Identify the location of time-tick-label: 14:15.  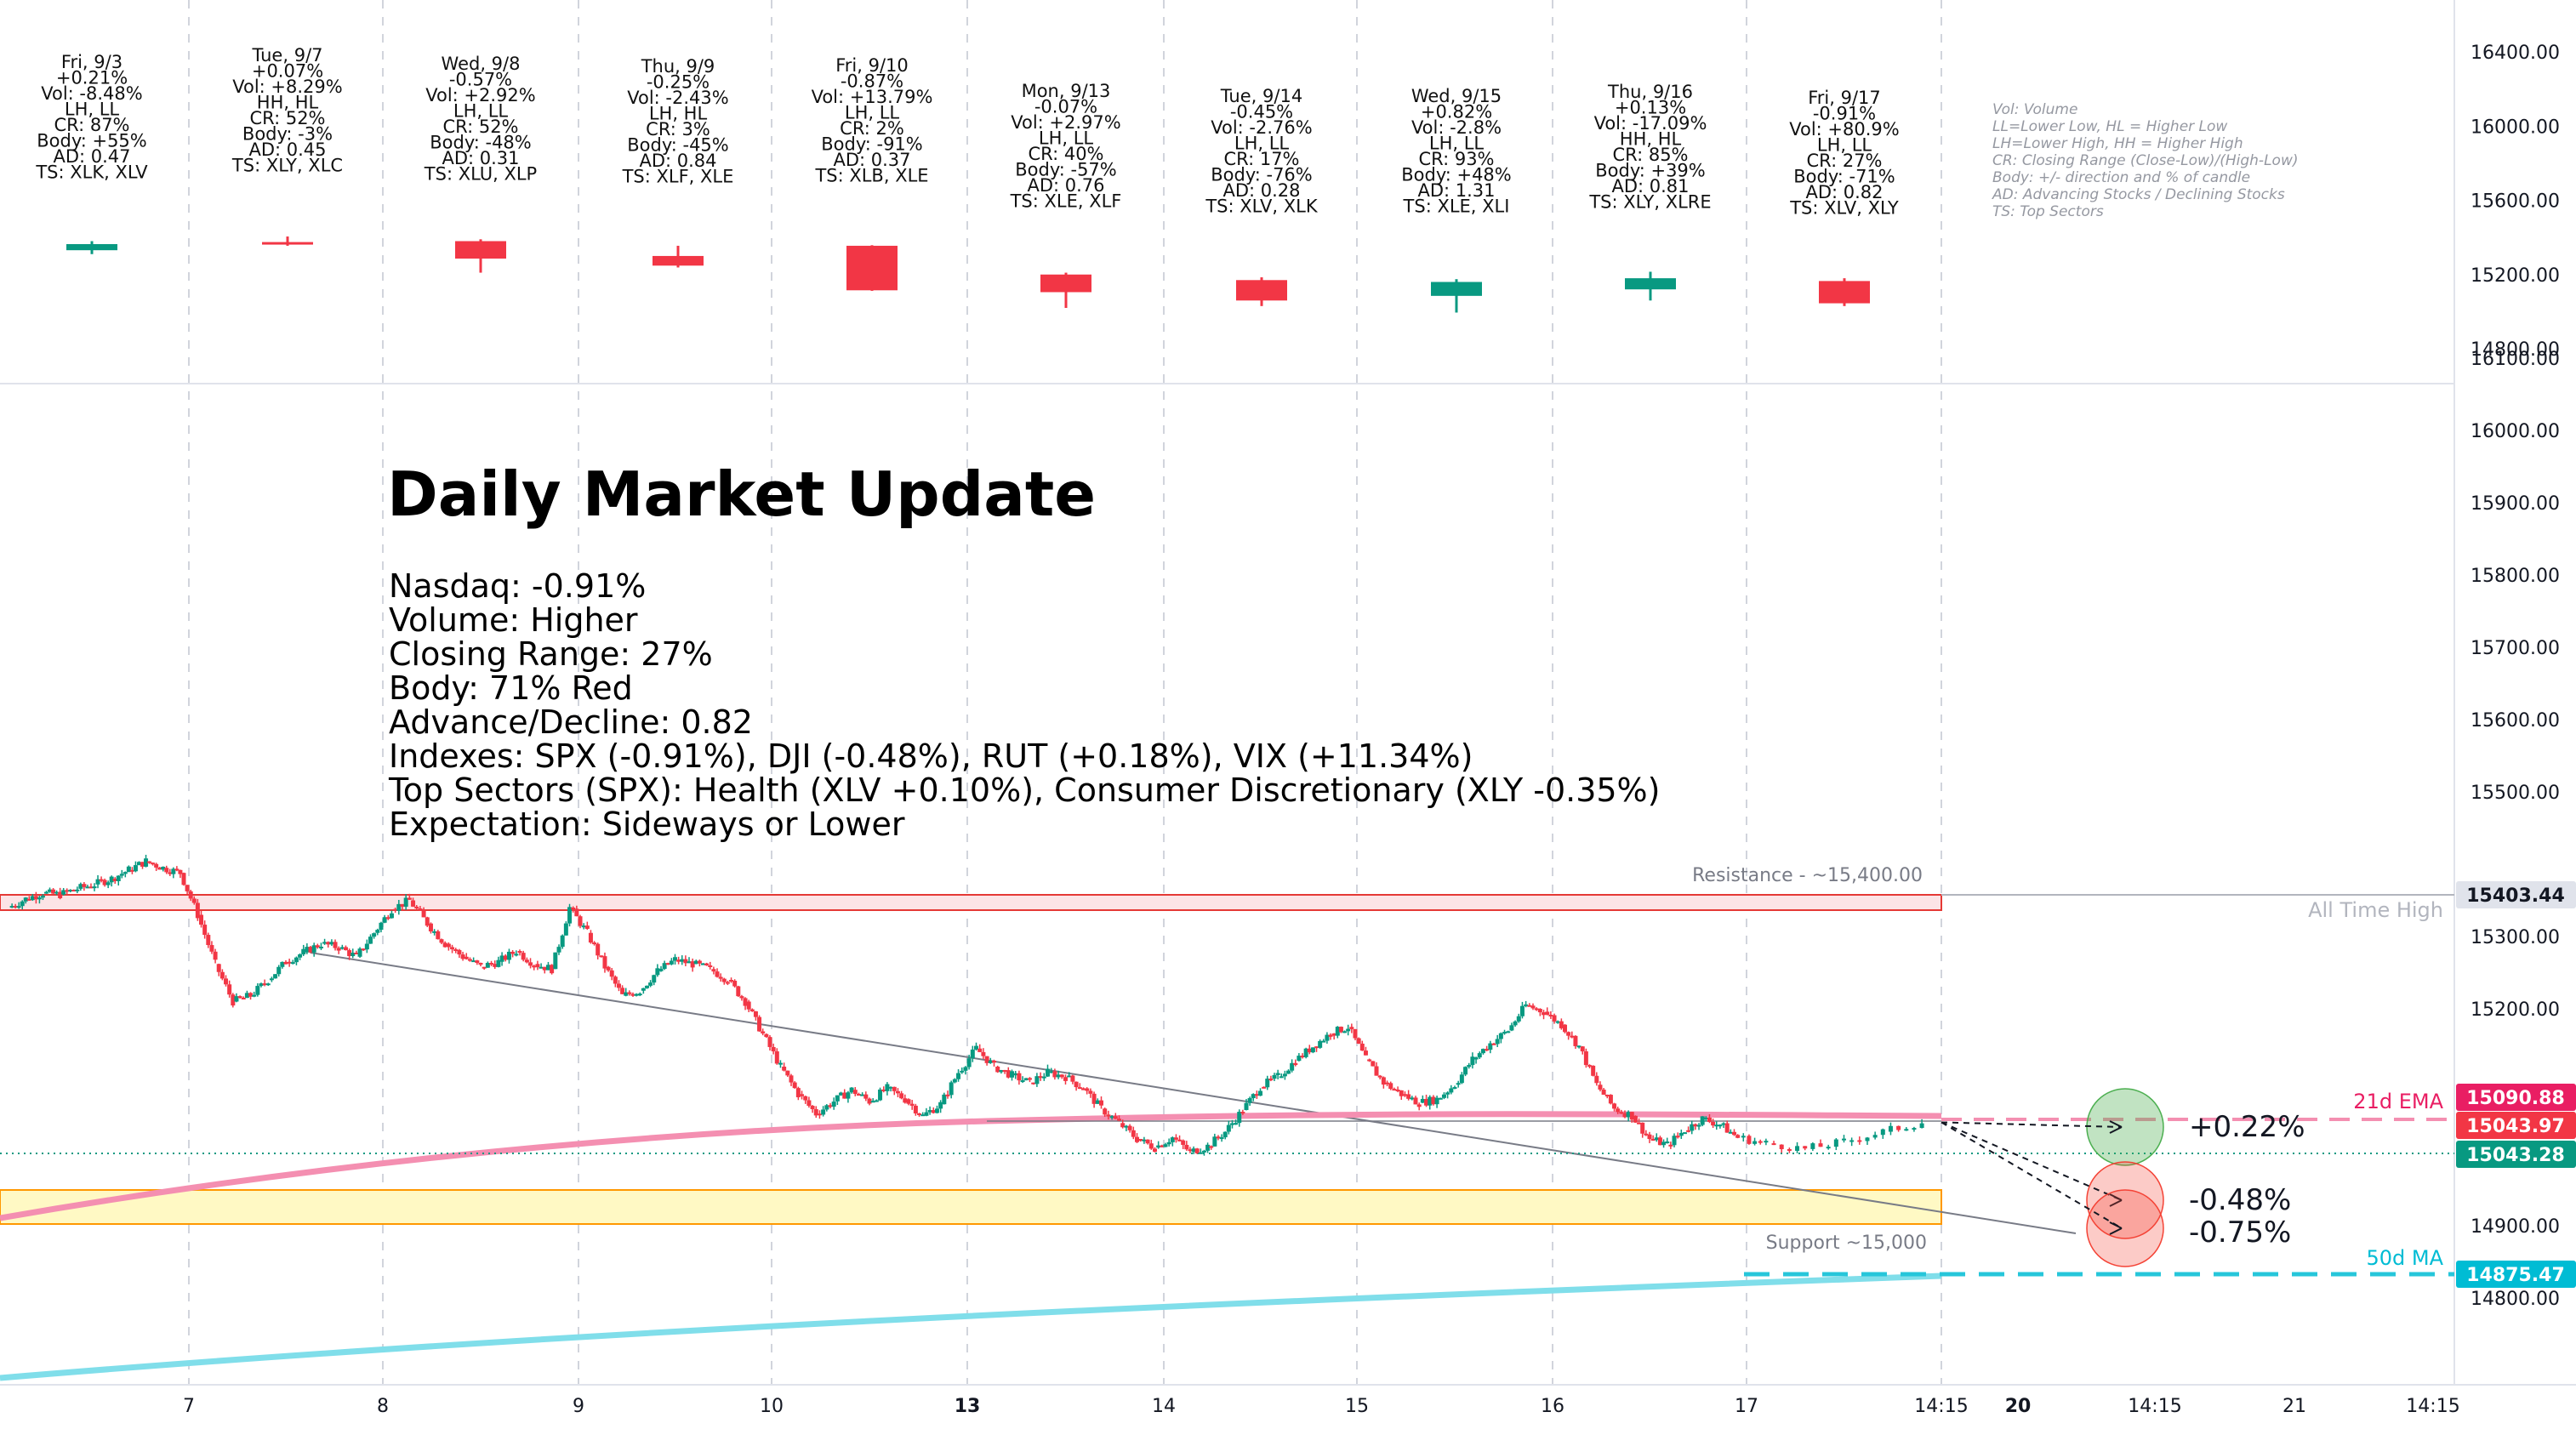
(2154, 1406).